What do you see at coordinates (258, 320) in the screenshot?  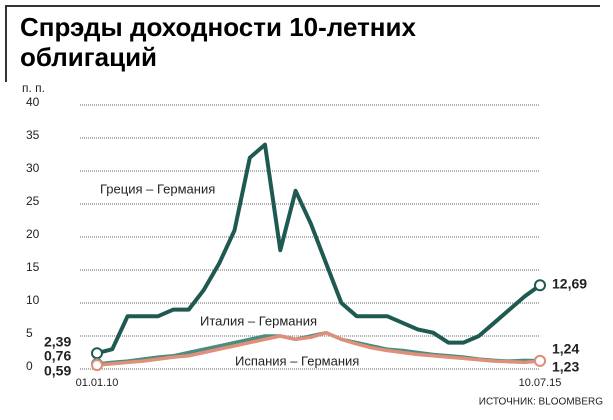 I see `legend-label: Италия – Германия` at bounding box center [258, 320].